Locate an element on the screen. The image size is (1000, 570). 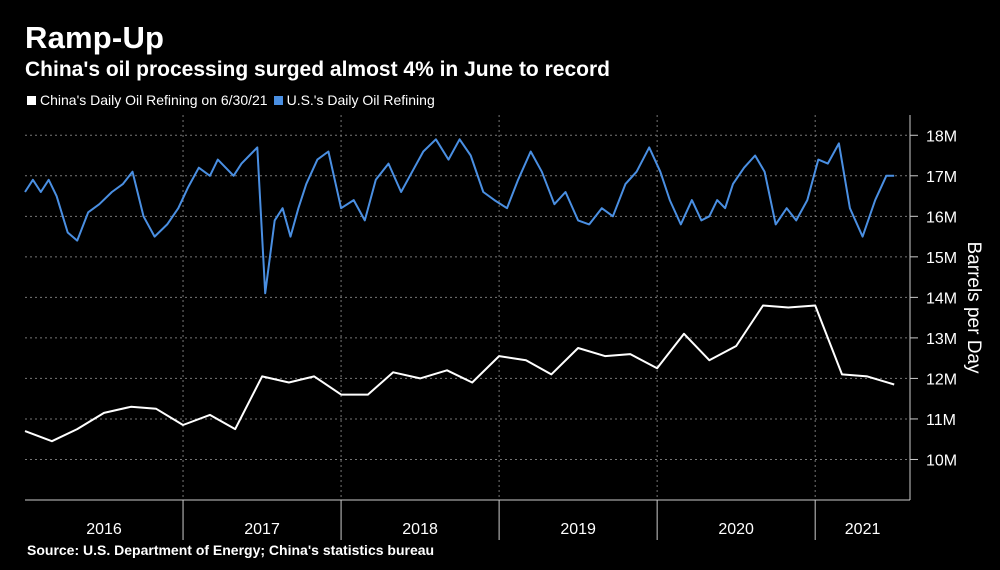
legend-swatch-us is located at coordinates (278, 100).